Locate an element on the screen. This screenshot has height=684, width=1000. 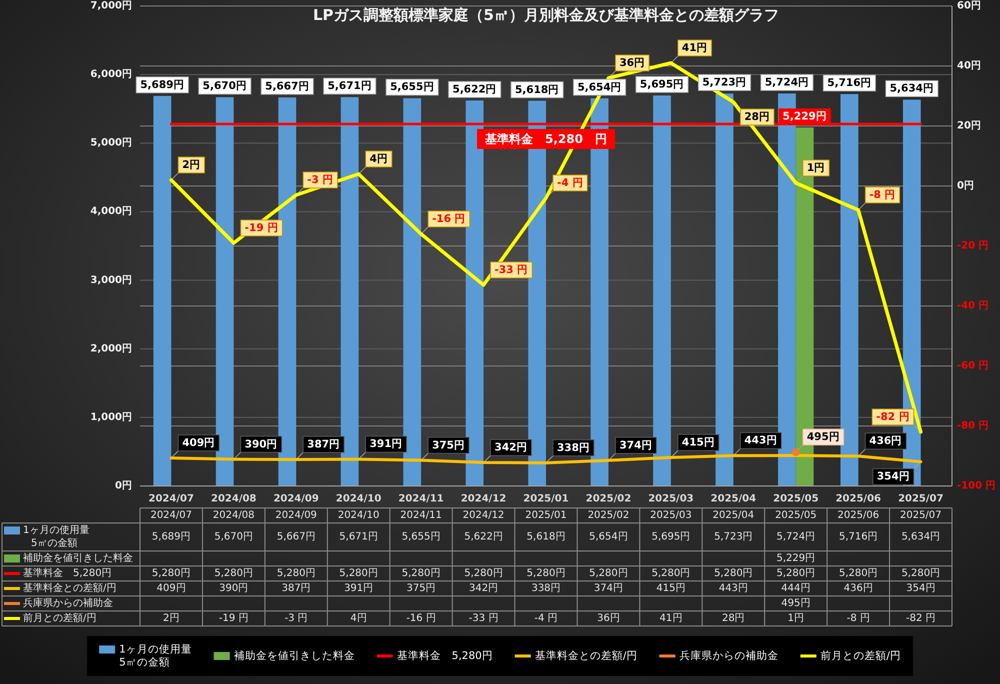
data-label: -33 円 is located at coordinates (483, 618).